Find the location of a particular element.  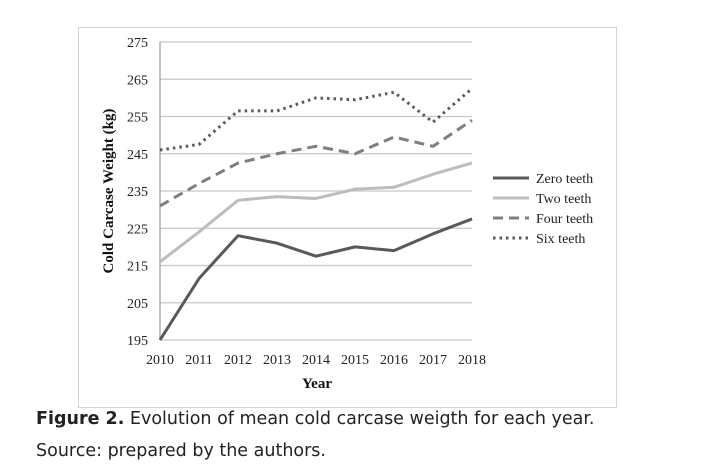

y-tick-245: 245 is located at coordinates (137, 155).